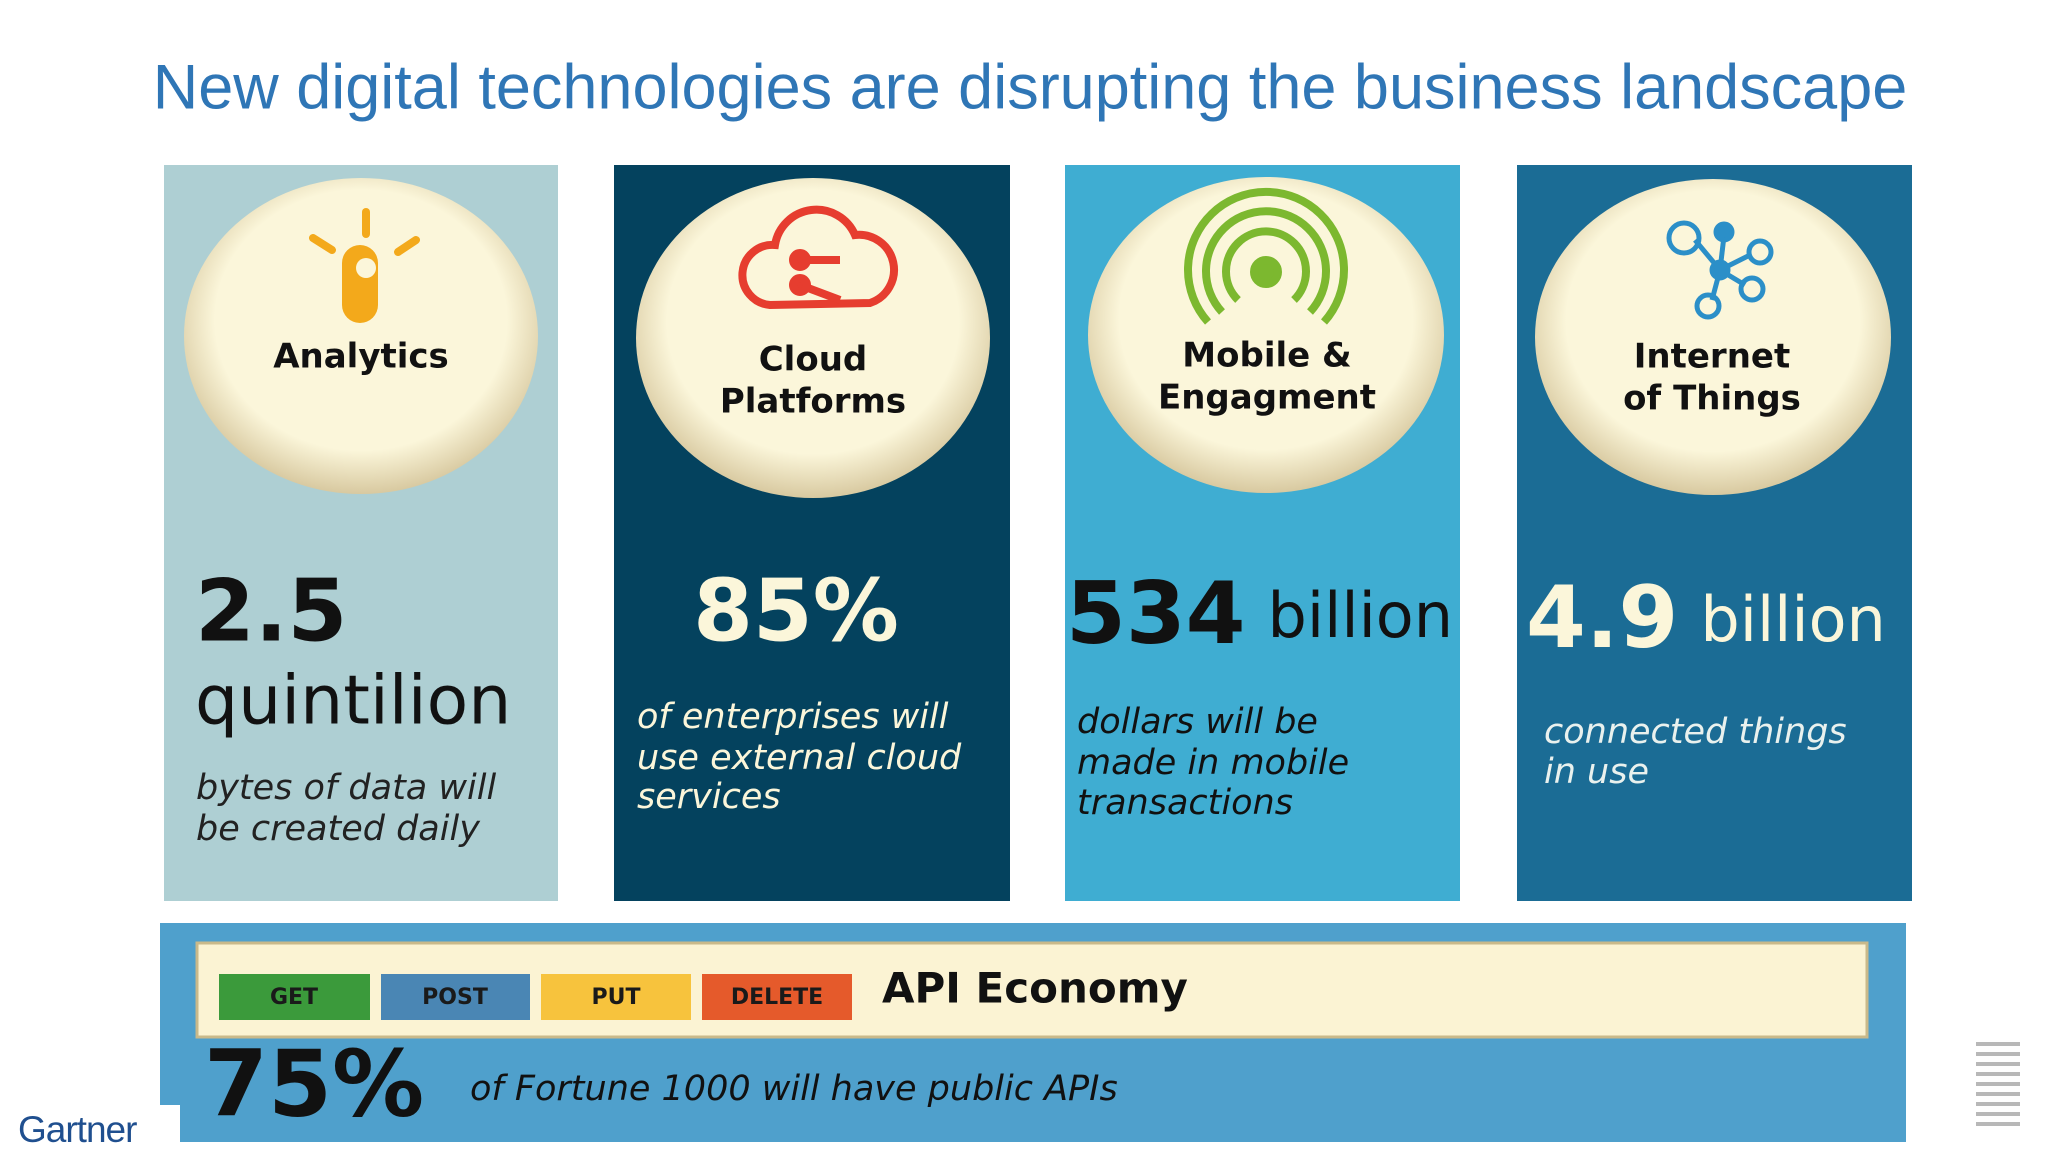  I want to click on panel-description: in use, so click(1596, 772).